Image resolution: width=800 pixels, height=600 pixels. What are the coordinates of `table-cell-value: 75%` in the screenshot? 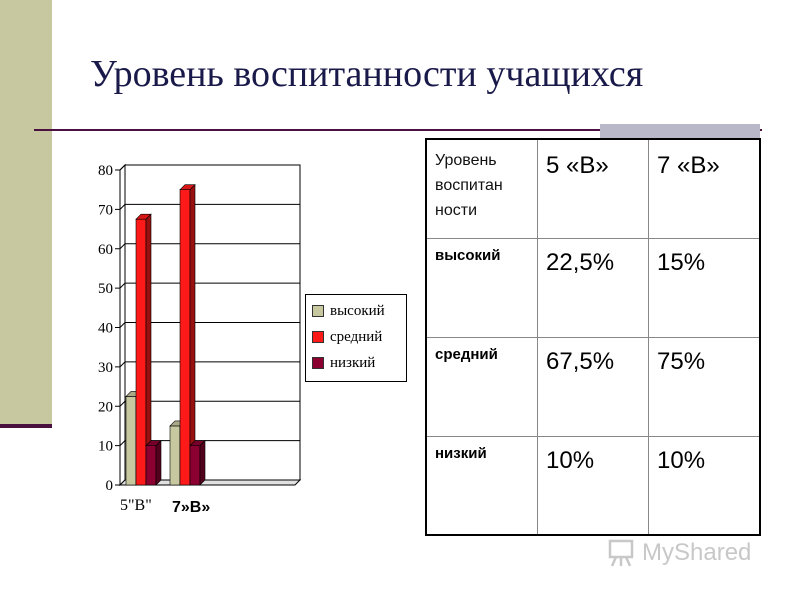 It's located at (681, 361).